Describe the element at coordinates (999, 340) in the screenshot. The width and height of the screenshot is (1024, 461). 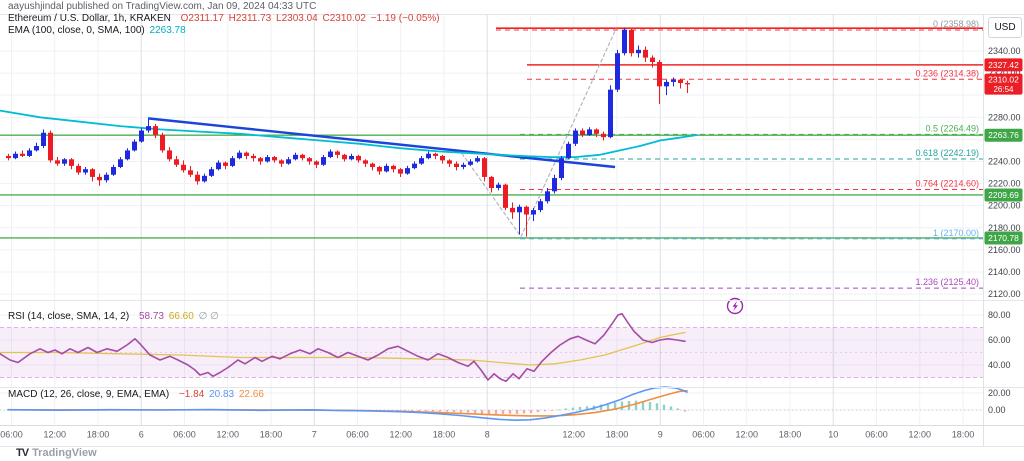
I see `svg-text: 60.00` at that location.